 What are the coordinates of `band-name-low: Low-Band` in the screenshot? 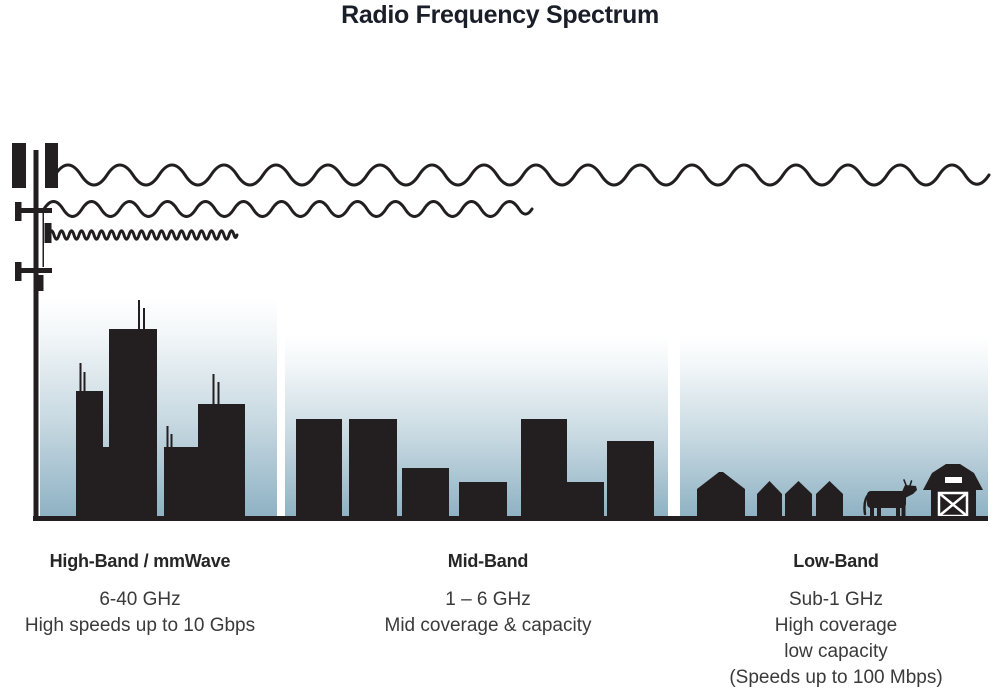 It's located at (836, 561).